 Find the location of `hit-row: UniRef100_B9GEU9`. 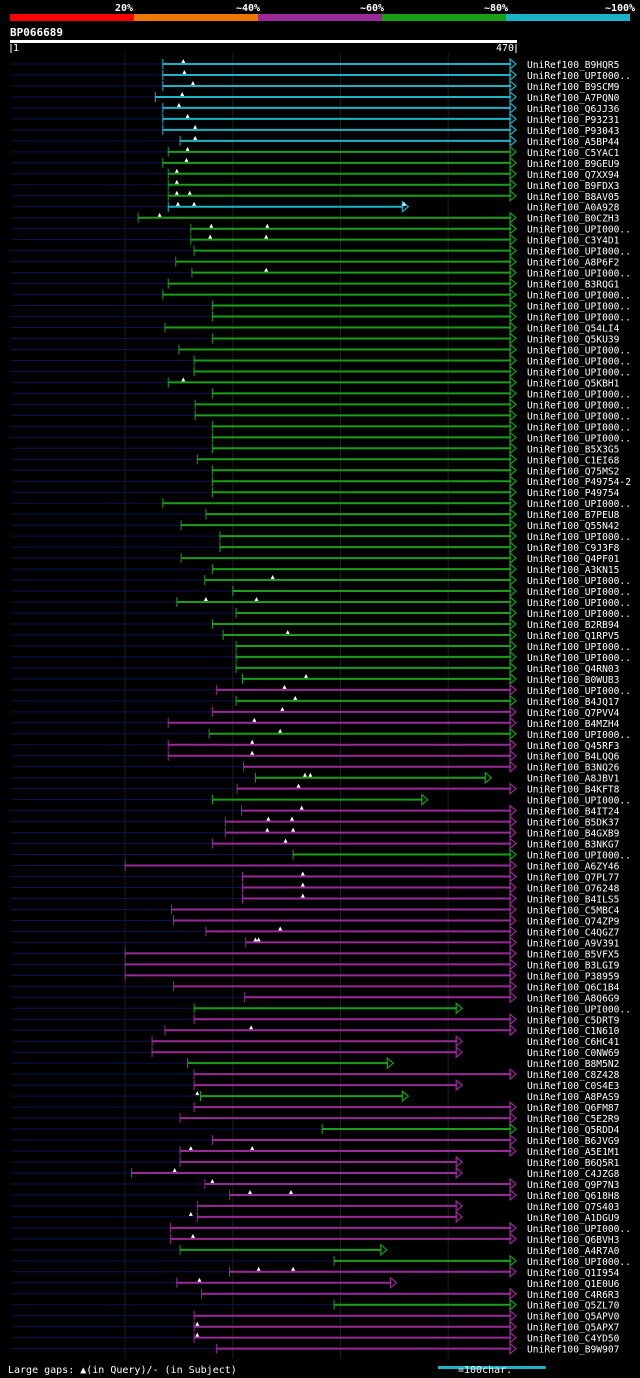

hit-row: UniRef100_B9GEU9 is located at coordinates (315, 163).